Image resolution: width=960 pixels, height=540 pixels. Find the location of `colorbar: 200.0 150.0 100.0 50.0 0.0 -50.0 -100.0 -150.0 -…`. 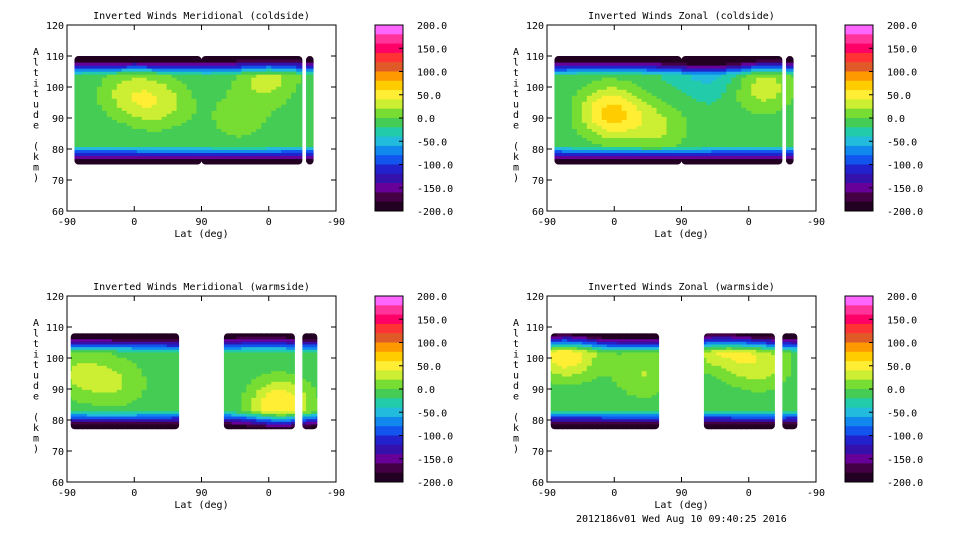

colorbar: 200.0 150.0 100.0 50.0 0.0 -50.0 -100.0 -150.0 -… is located at coordinates (413, 119).